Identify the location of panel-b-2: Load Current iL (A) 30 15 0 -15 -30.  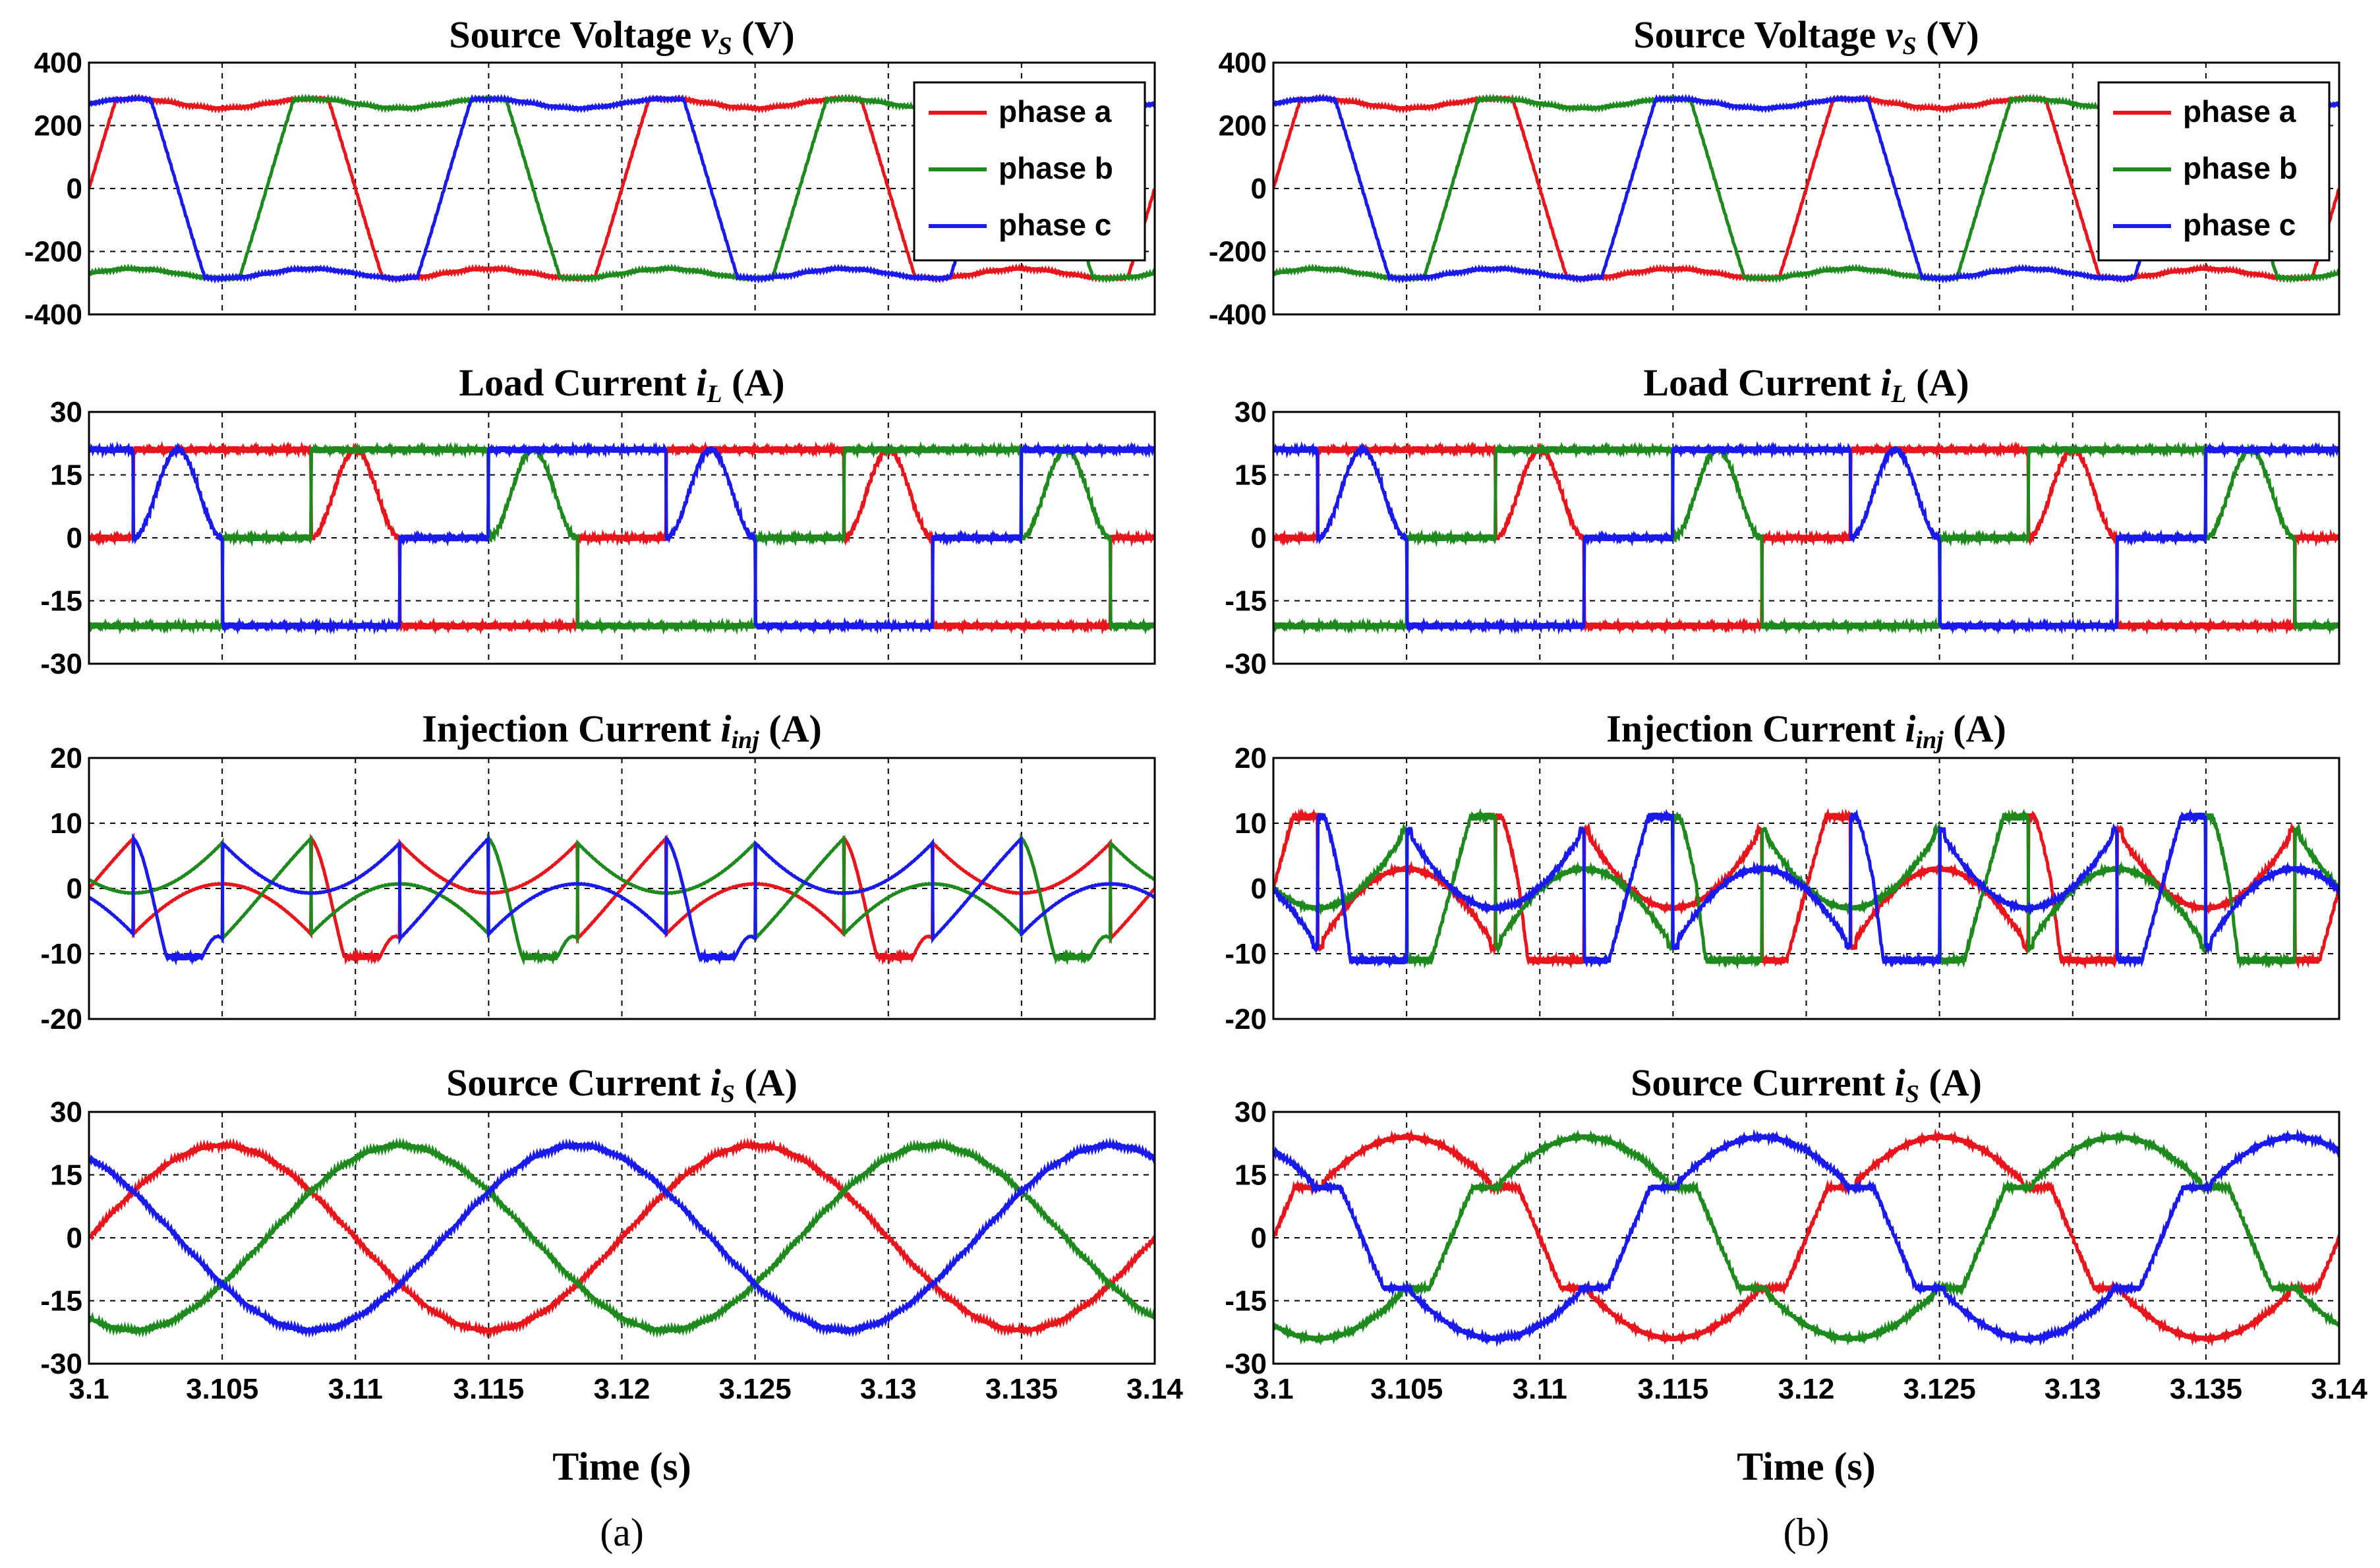
(1782, 520).